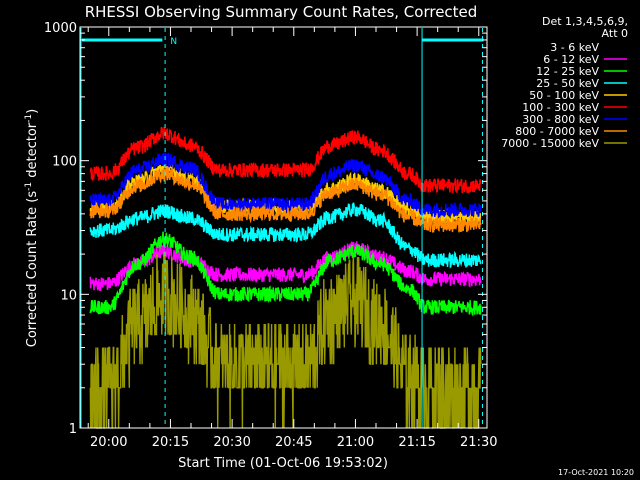 This screenshot has width=640, height=480. What do you see at coordinates (64, 162) in the screenshot?
I see `y-tick-label: 100` at bounding box center [64, 162].